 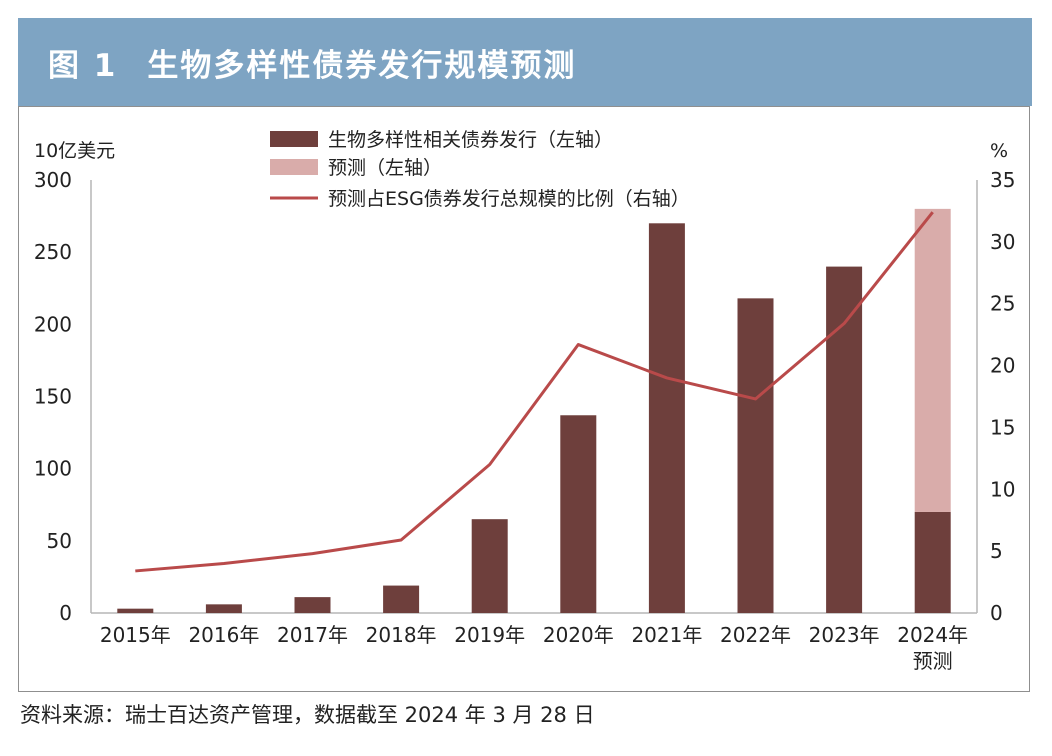 What do you see at coordinates (53, 252) in the screenshot?
I see `left-tick-label: 250` at bounding box center [53, 252].